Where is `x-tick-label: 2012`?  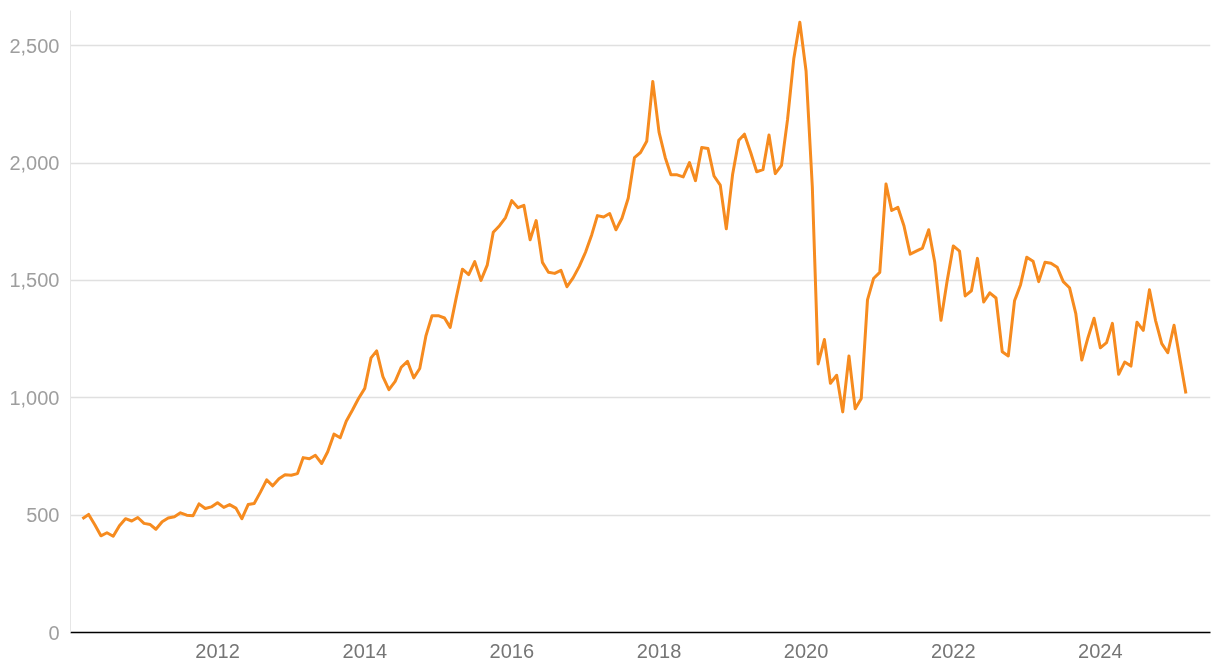
x-tick-label: 2012 is located at coordinates (217, 650).